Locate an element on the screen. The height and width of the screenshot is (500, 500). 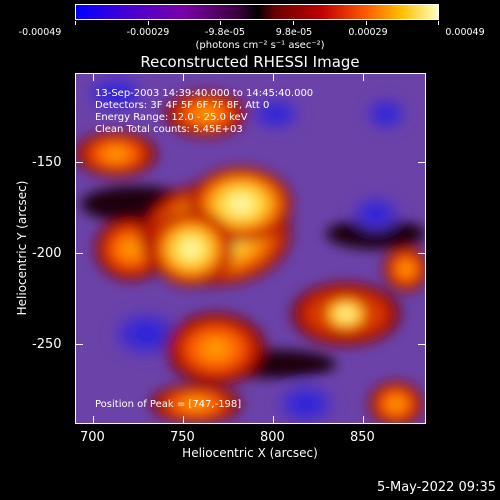
info-detectors: Detectors: 3F 4F 5F 6F 7F 8F, Att 0 is located at coordinates (182, 105).